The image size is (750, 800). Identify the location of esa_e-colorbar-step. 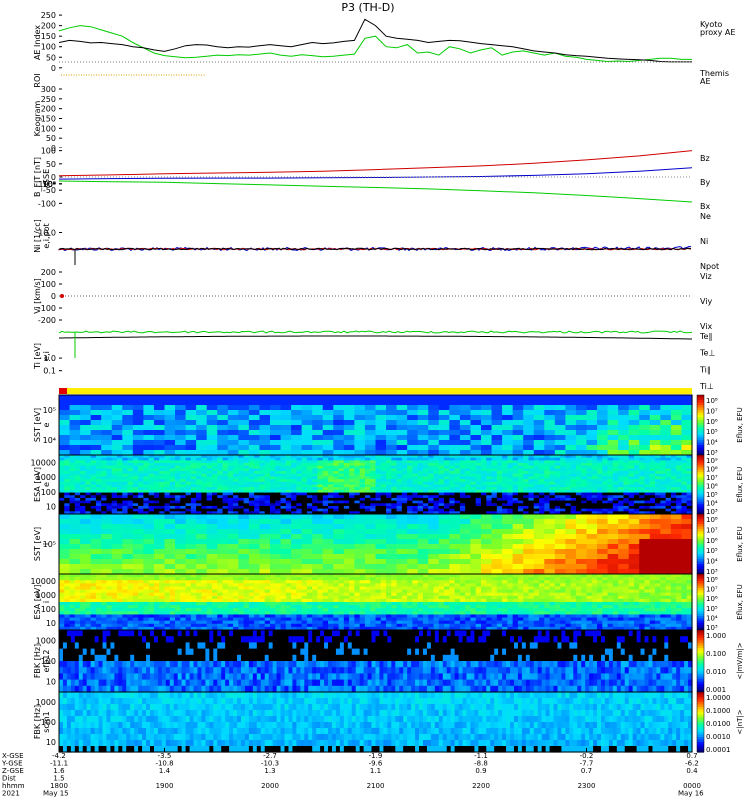
(700, 503).